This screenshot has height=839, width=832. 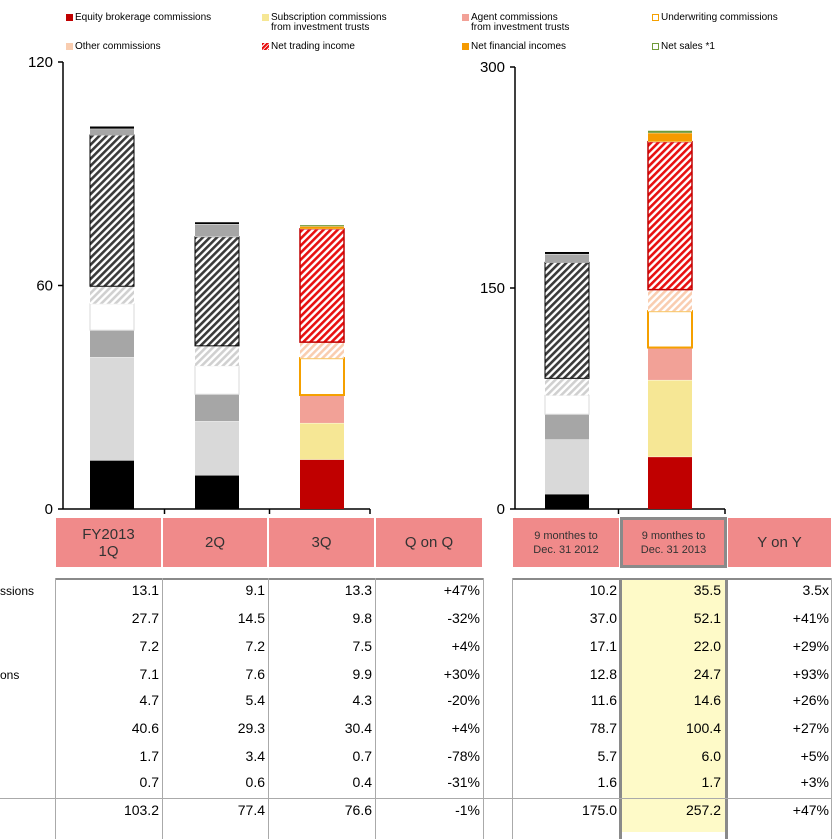 What do you see at coordinates (810, 810) in the screenshot?
I see `cell-y: +47%` at bounding box center [810, 810].